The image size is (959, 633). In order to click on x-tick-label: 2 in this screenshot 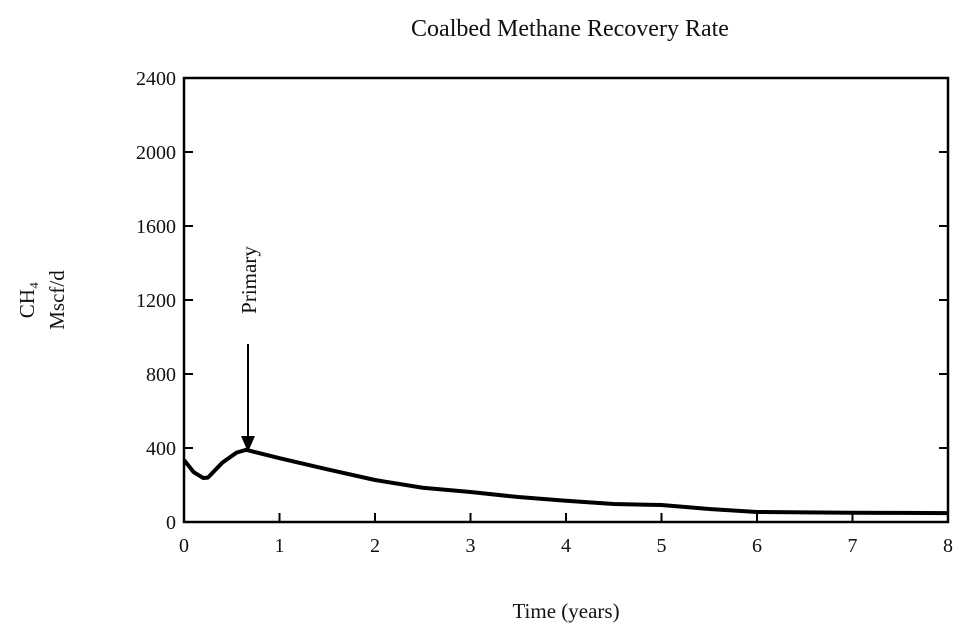, I will do `click(375, 546)`.